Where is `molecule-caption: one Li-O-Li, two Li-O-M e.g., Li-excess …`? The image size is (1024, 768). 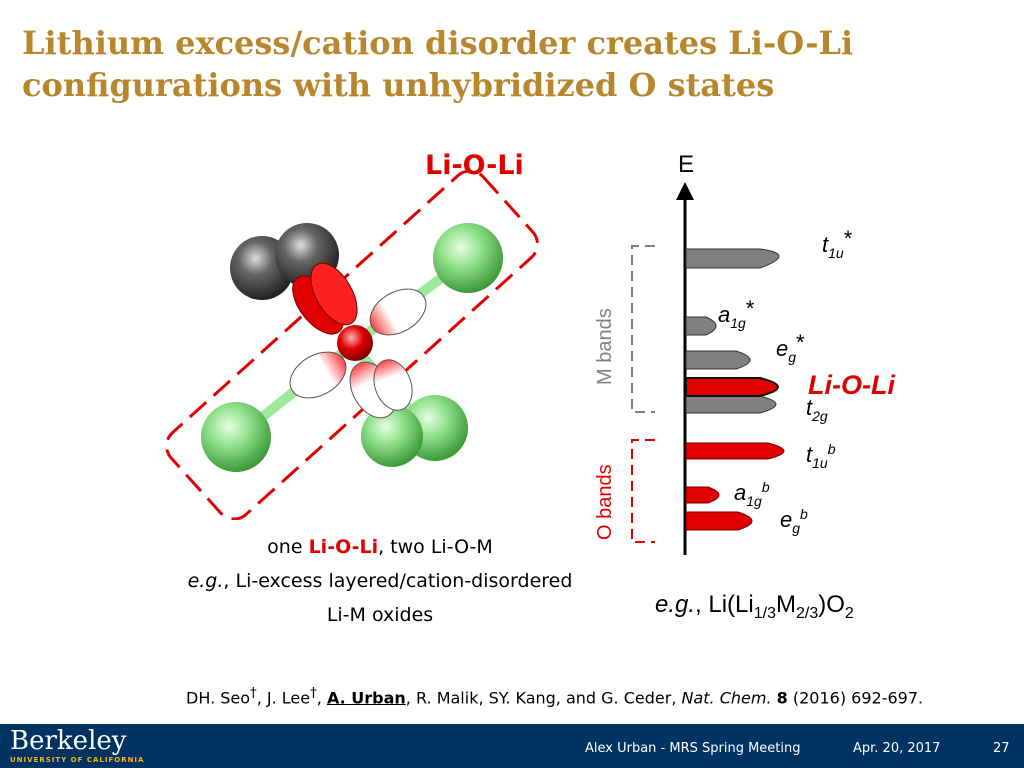
molecule-caption: one Li-O-Li, two Li-O-M e.g., Li-excess … is located at coordinates (380, 581).